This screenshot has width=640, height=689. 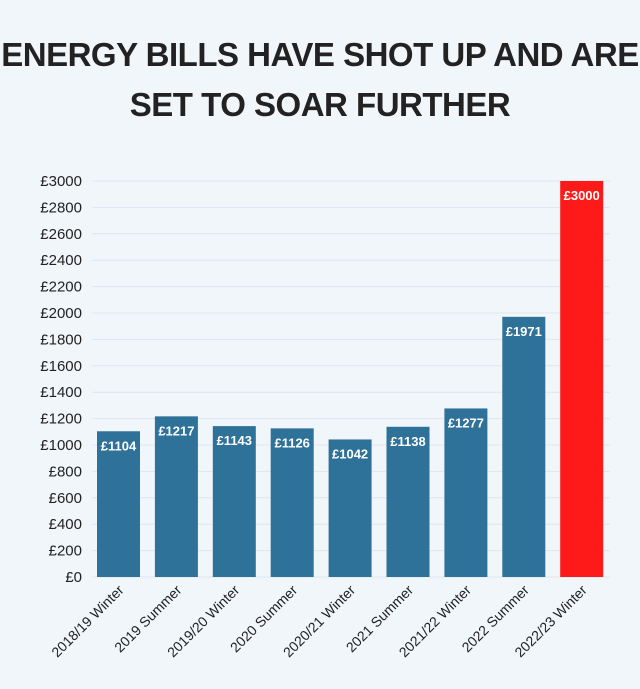 I want to click on y-tick-label: £2400, so click(x=61, y=260).